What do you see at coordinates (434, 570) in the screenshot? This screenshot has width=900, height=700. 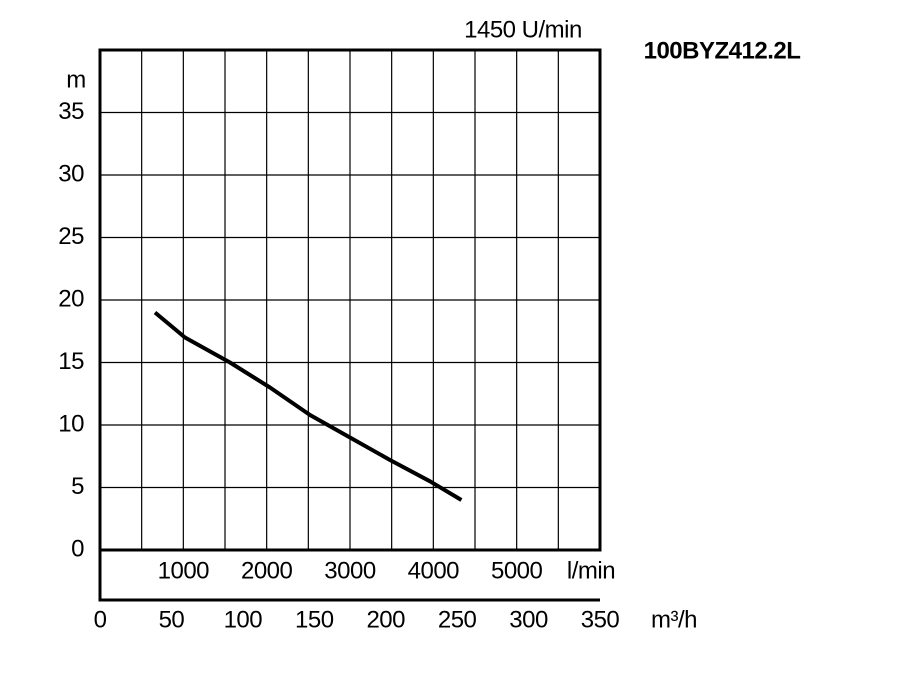 I see `x2-tick-label: 4000` at bounding box center [434, 570].